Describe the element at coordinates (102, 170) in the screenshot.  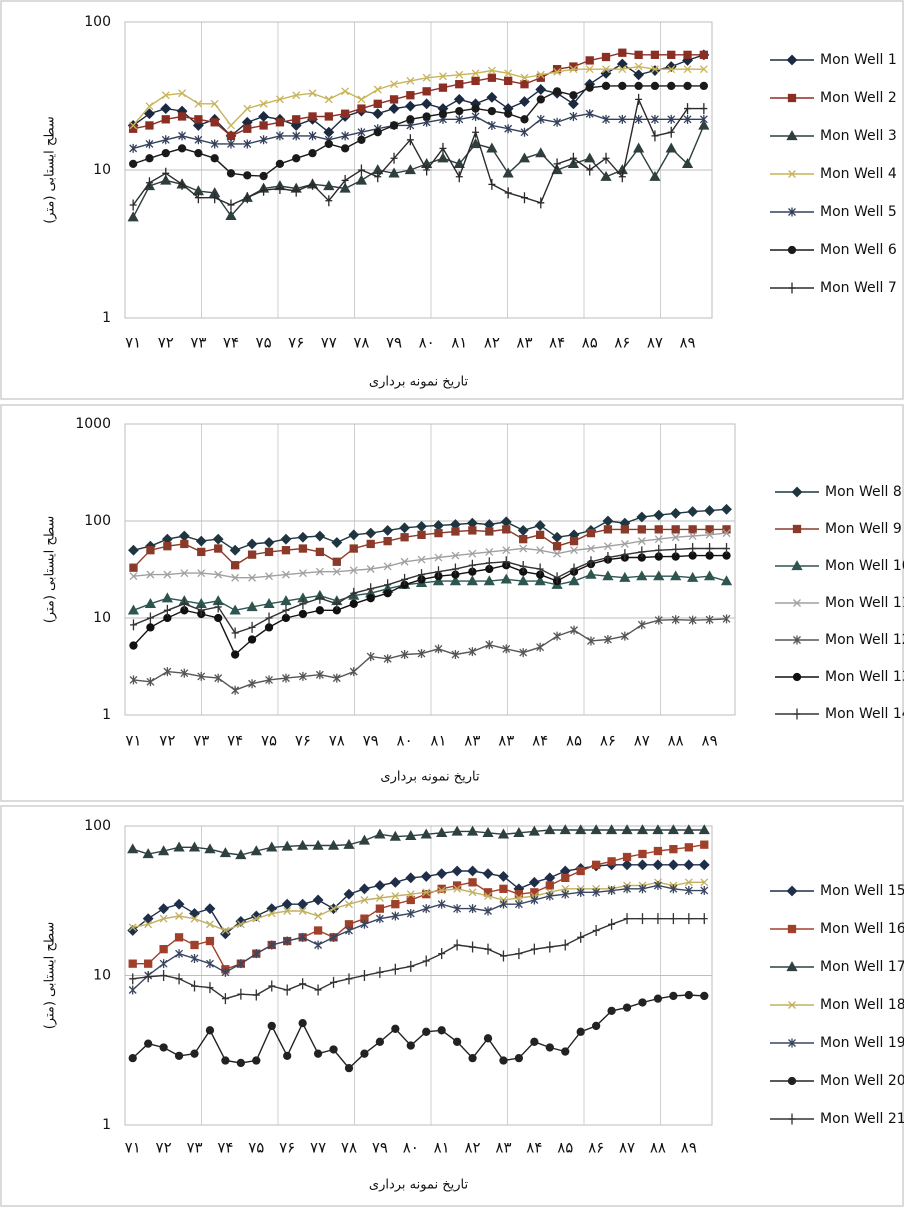
I see `y-tick-label: 10` at that location.